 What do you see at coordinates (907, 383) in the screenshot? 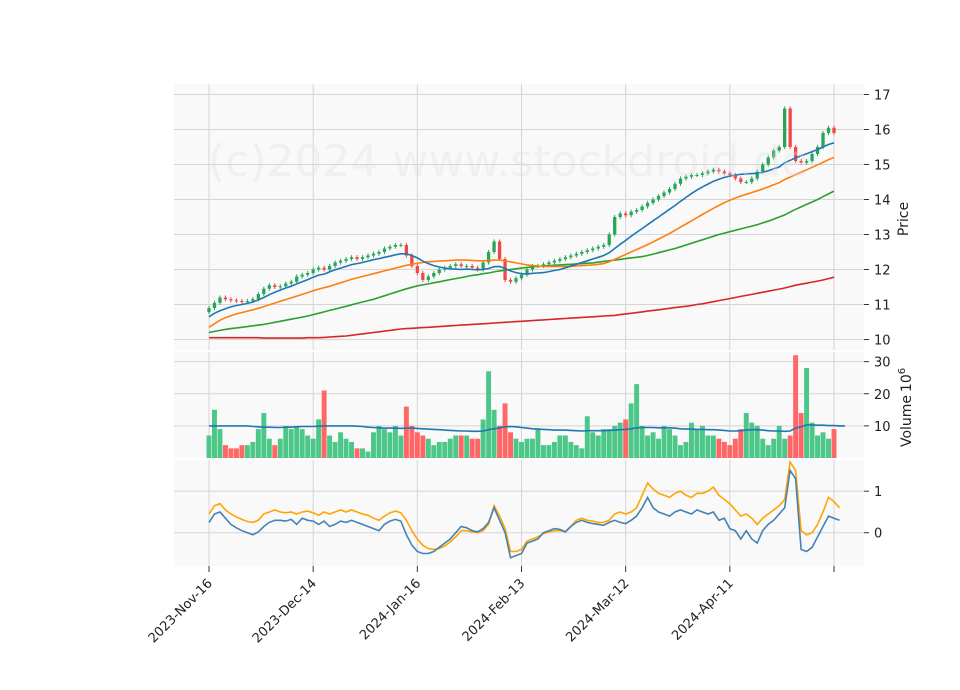
I see `volume-scale-base: 10` at bounding box center [907, 383].